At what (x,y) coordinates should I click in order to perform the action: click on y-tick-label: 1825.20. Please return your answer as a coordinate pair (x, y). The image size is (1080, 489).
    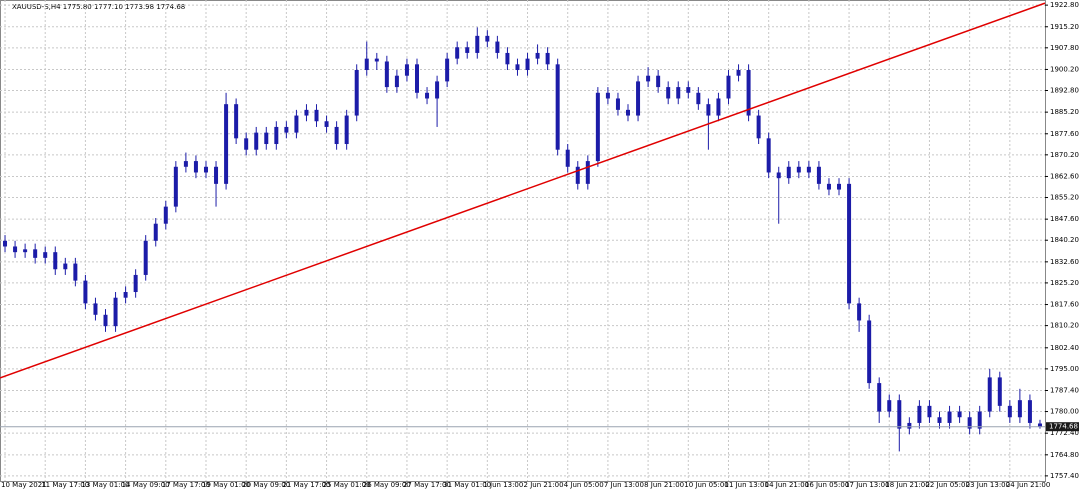
    Looking at the image, I should click on (1064, 283).